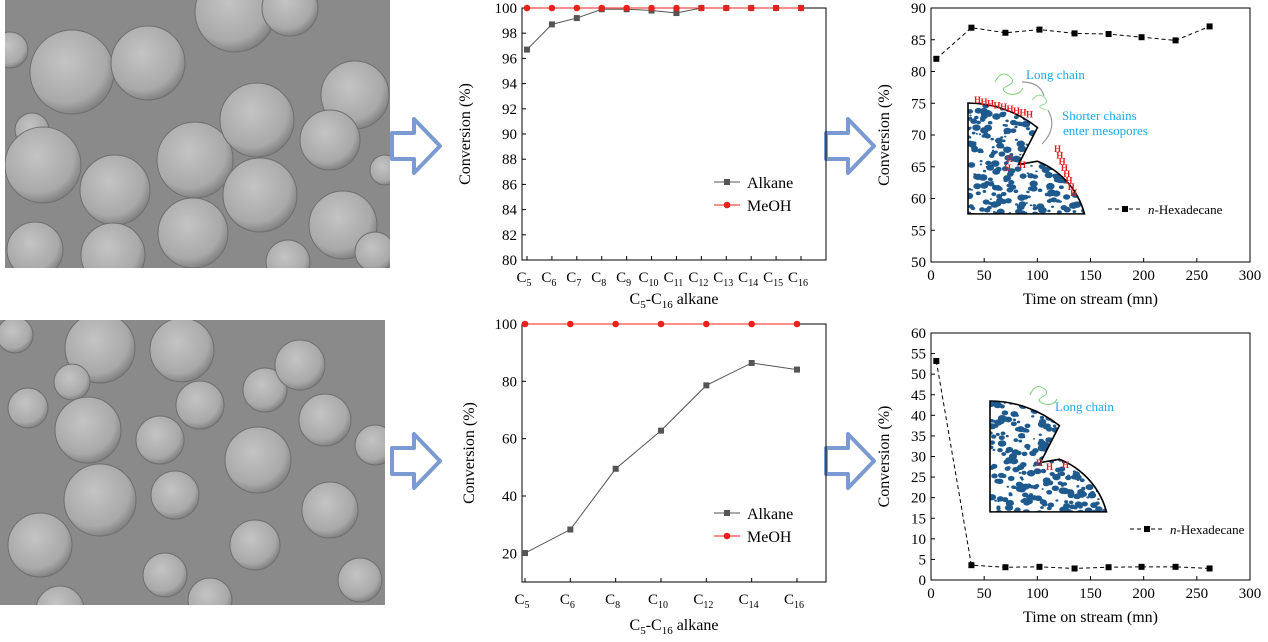 This screenshot has height=642, width=1268. What do you see at coordinates (918, 41) in the screenshot?
I see `y-tick-label: 85` at bounding box center [918, 41].